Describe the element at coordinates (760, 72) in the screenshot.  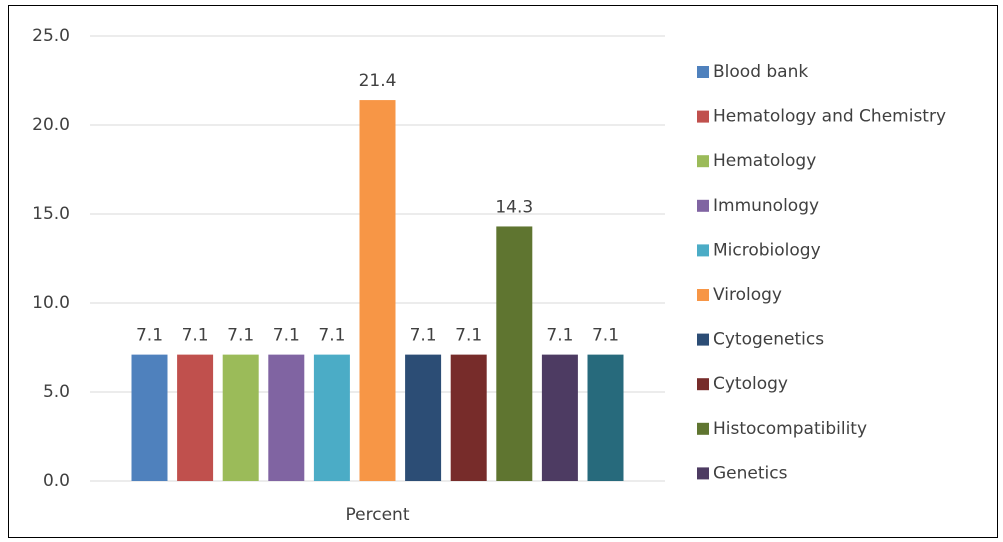
I see `legend-label: Blood bank` at that location.